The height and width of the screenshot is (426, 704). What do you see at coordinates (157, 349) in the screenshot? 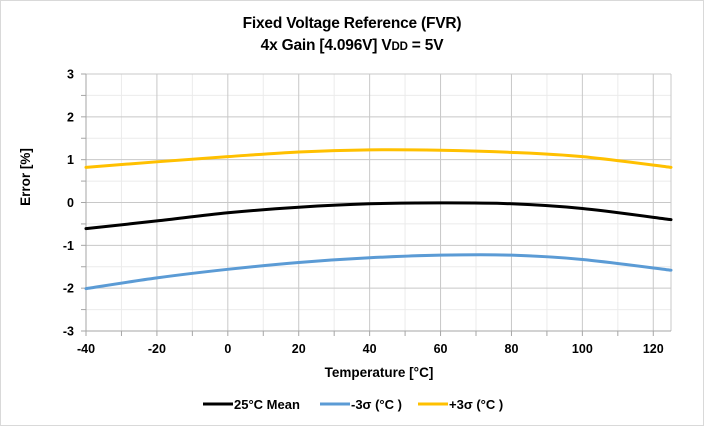
I see `x-tick-label: -20` at bounding box center [157, 349].